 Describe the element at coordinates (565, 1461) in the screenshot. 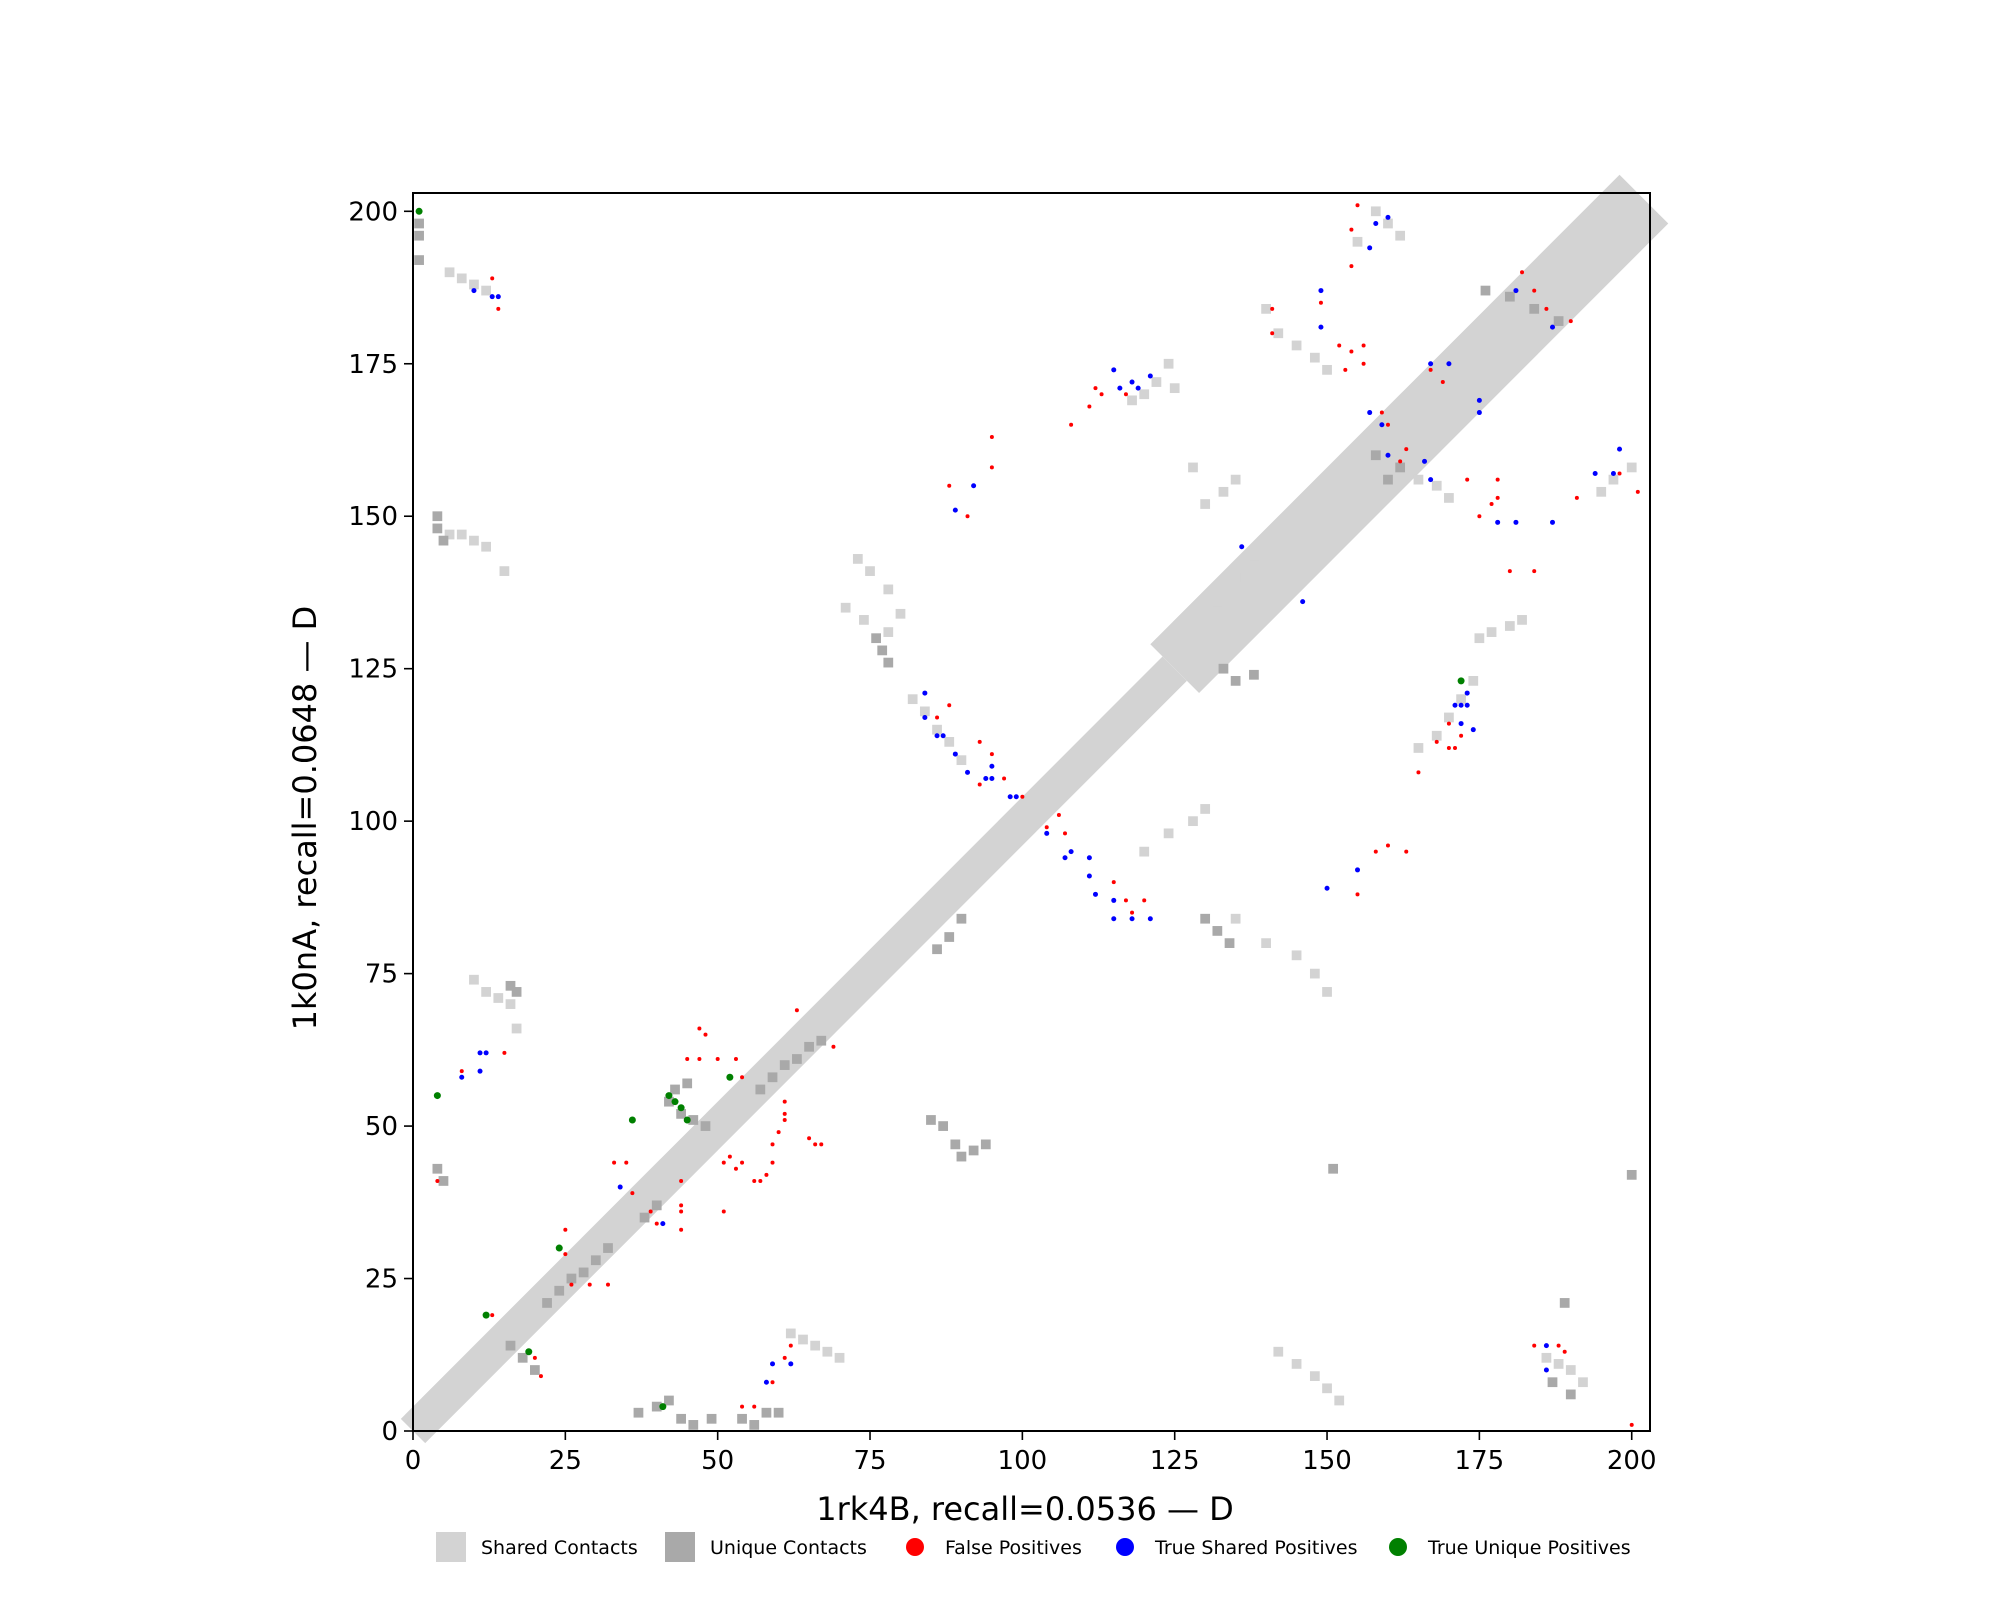

I see `x-tick-label: 25` at that location.